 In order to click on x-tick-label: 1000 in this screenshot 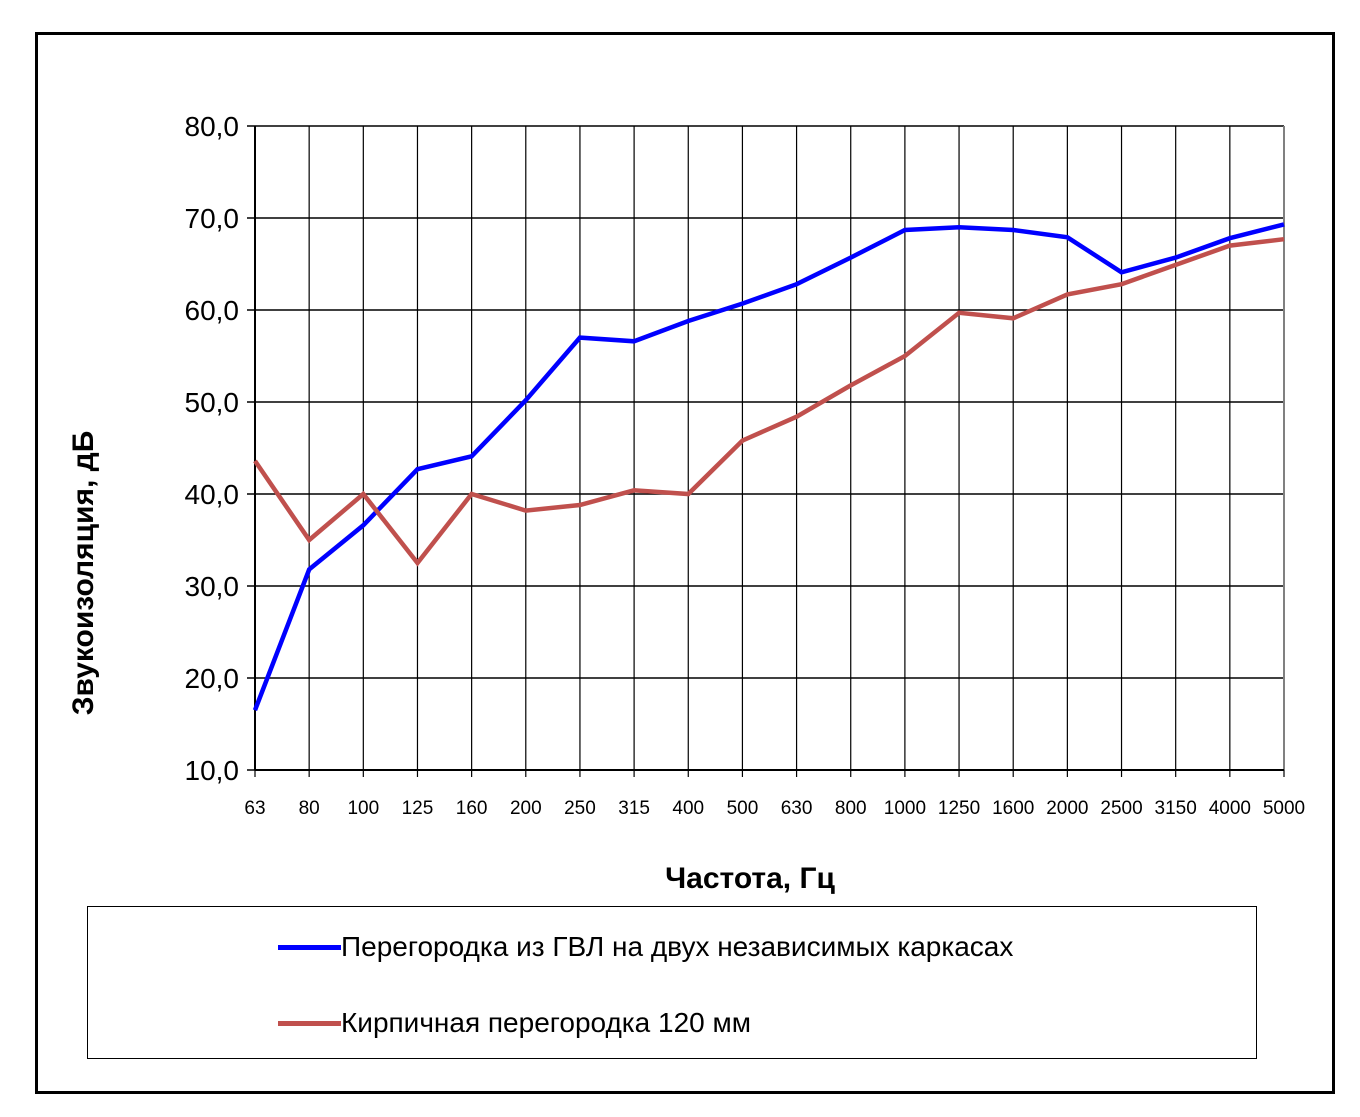, I will do `click(905, 808)`.